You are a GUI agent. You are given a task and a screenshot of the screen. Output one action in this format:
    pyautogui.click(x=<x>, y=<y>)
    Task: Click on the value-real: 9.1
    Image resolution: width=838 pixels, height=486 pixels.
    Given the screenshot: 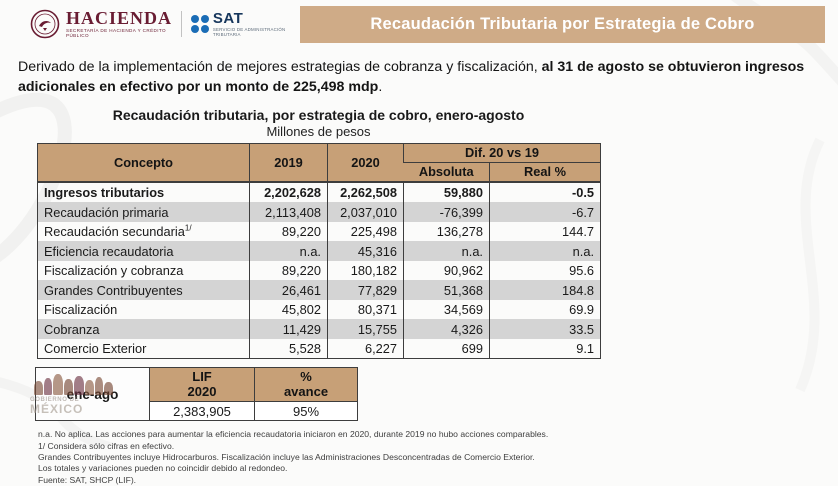 What is the action you would take?
    pyautogui.click(x=544, y=348)
    